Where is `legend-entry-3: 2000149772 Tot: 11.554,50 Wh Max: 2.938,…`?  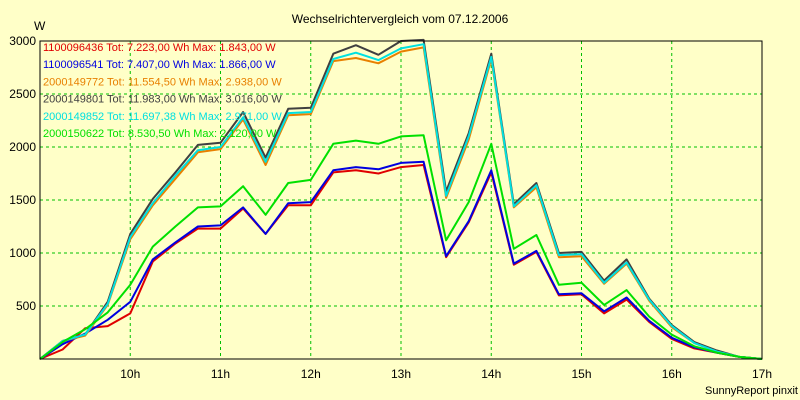
legend-entry-3: 2000149772 Tot: 11.554,50 Wh Max: 2.938,… is located at coordinates (162, 82).